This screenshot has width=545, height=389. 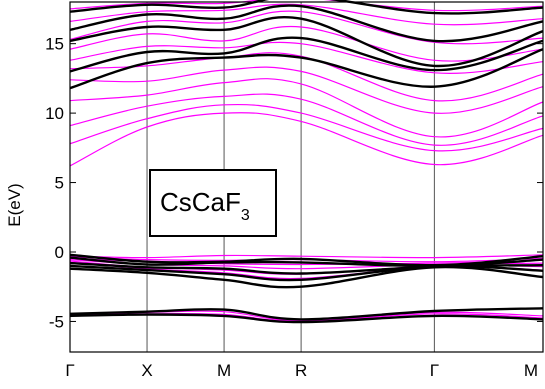 What do you see at coordinates (59, 183) in the screenshot?
I see `y-tick-label: 5` at bounding box center [59, 183].